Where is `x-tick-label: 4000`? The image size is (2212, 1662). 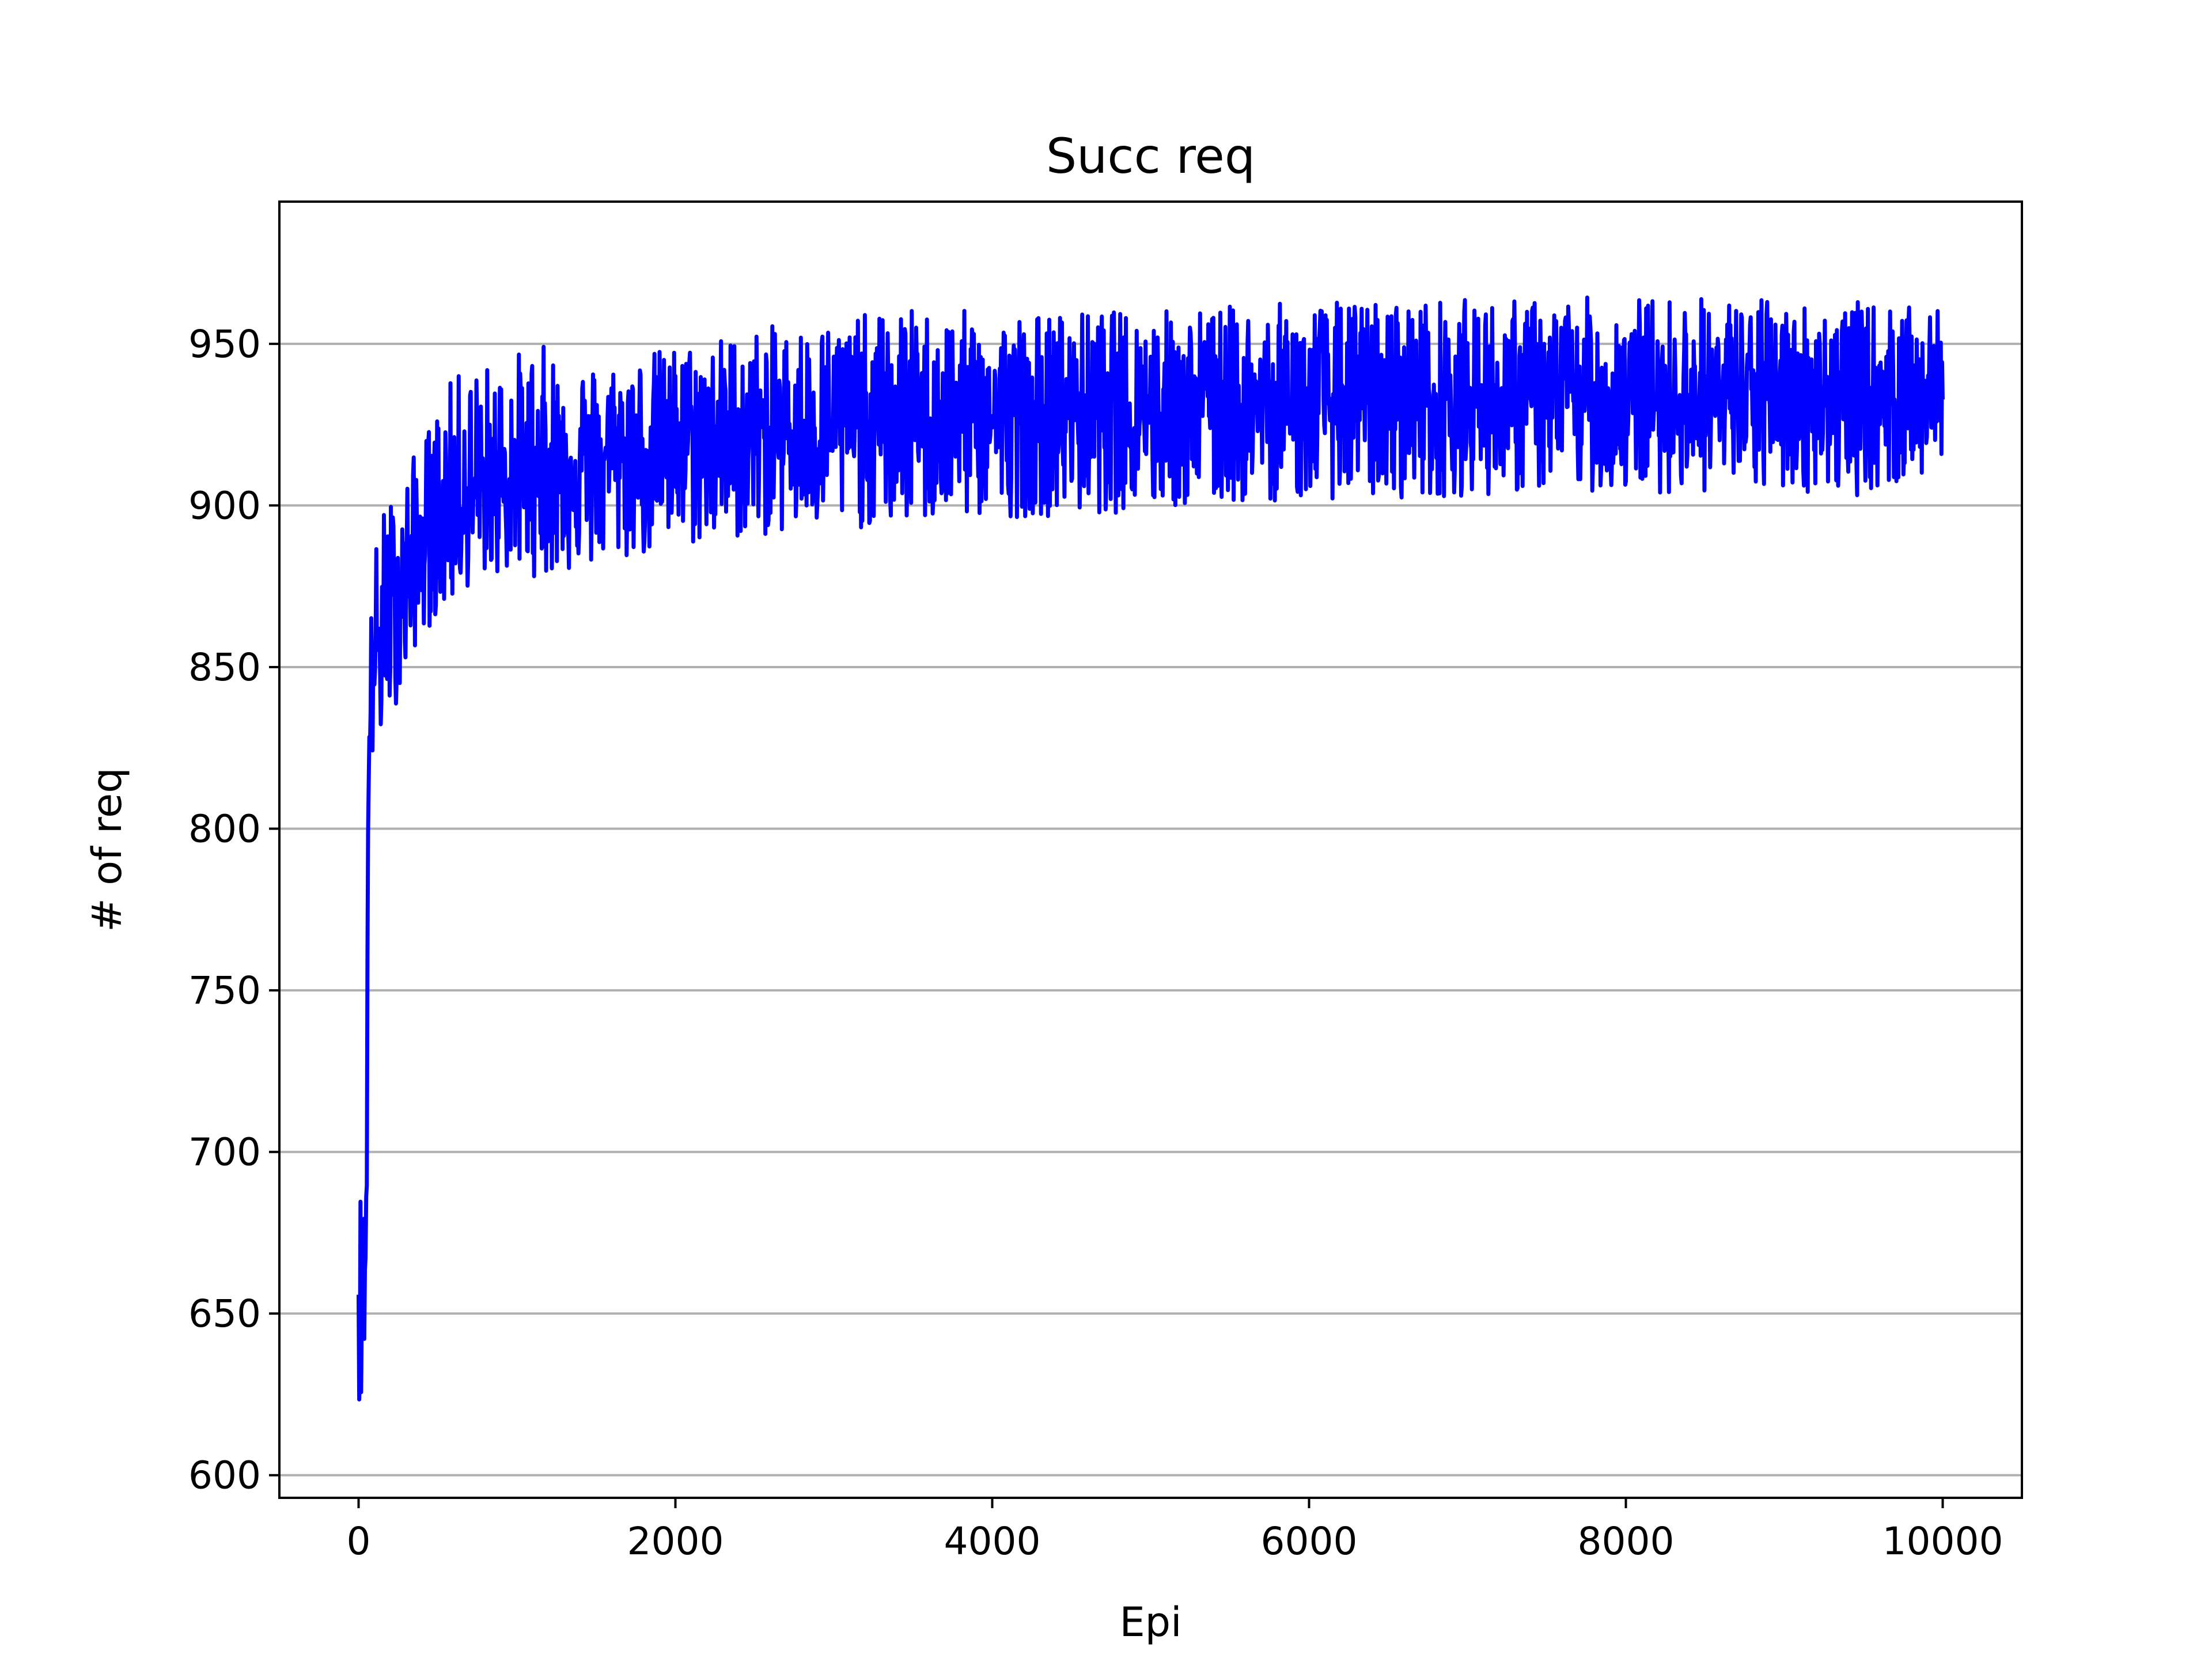
x-tick-label: 4000 is located at coordinates (992, 1541).